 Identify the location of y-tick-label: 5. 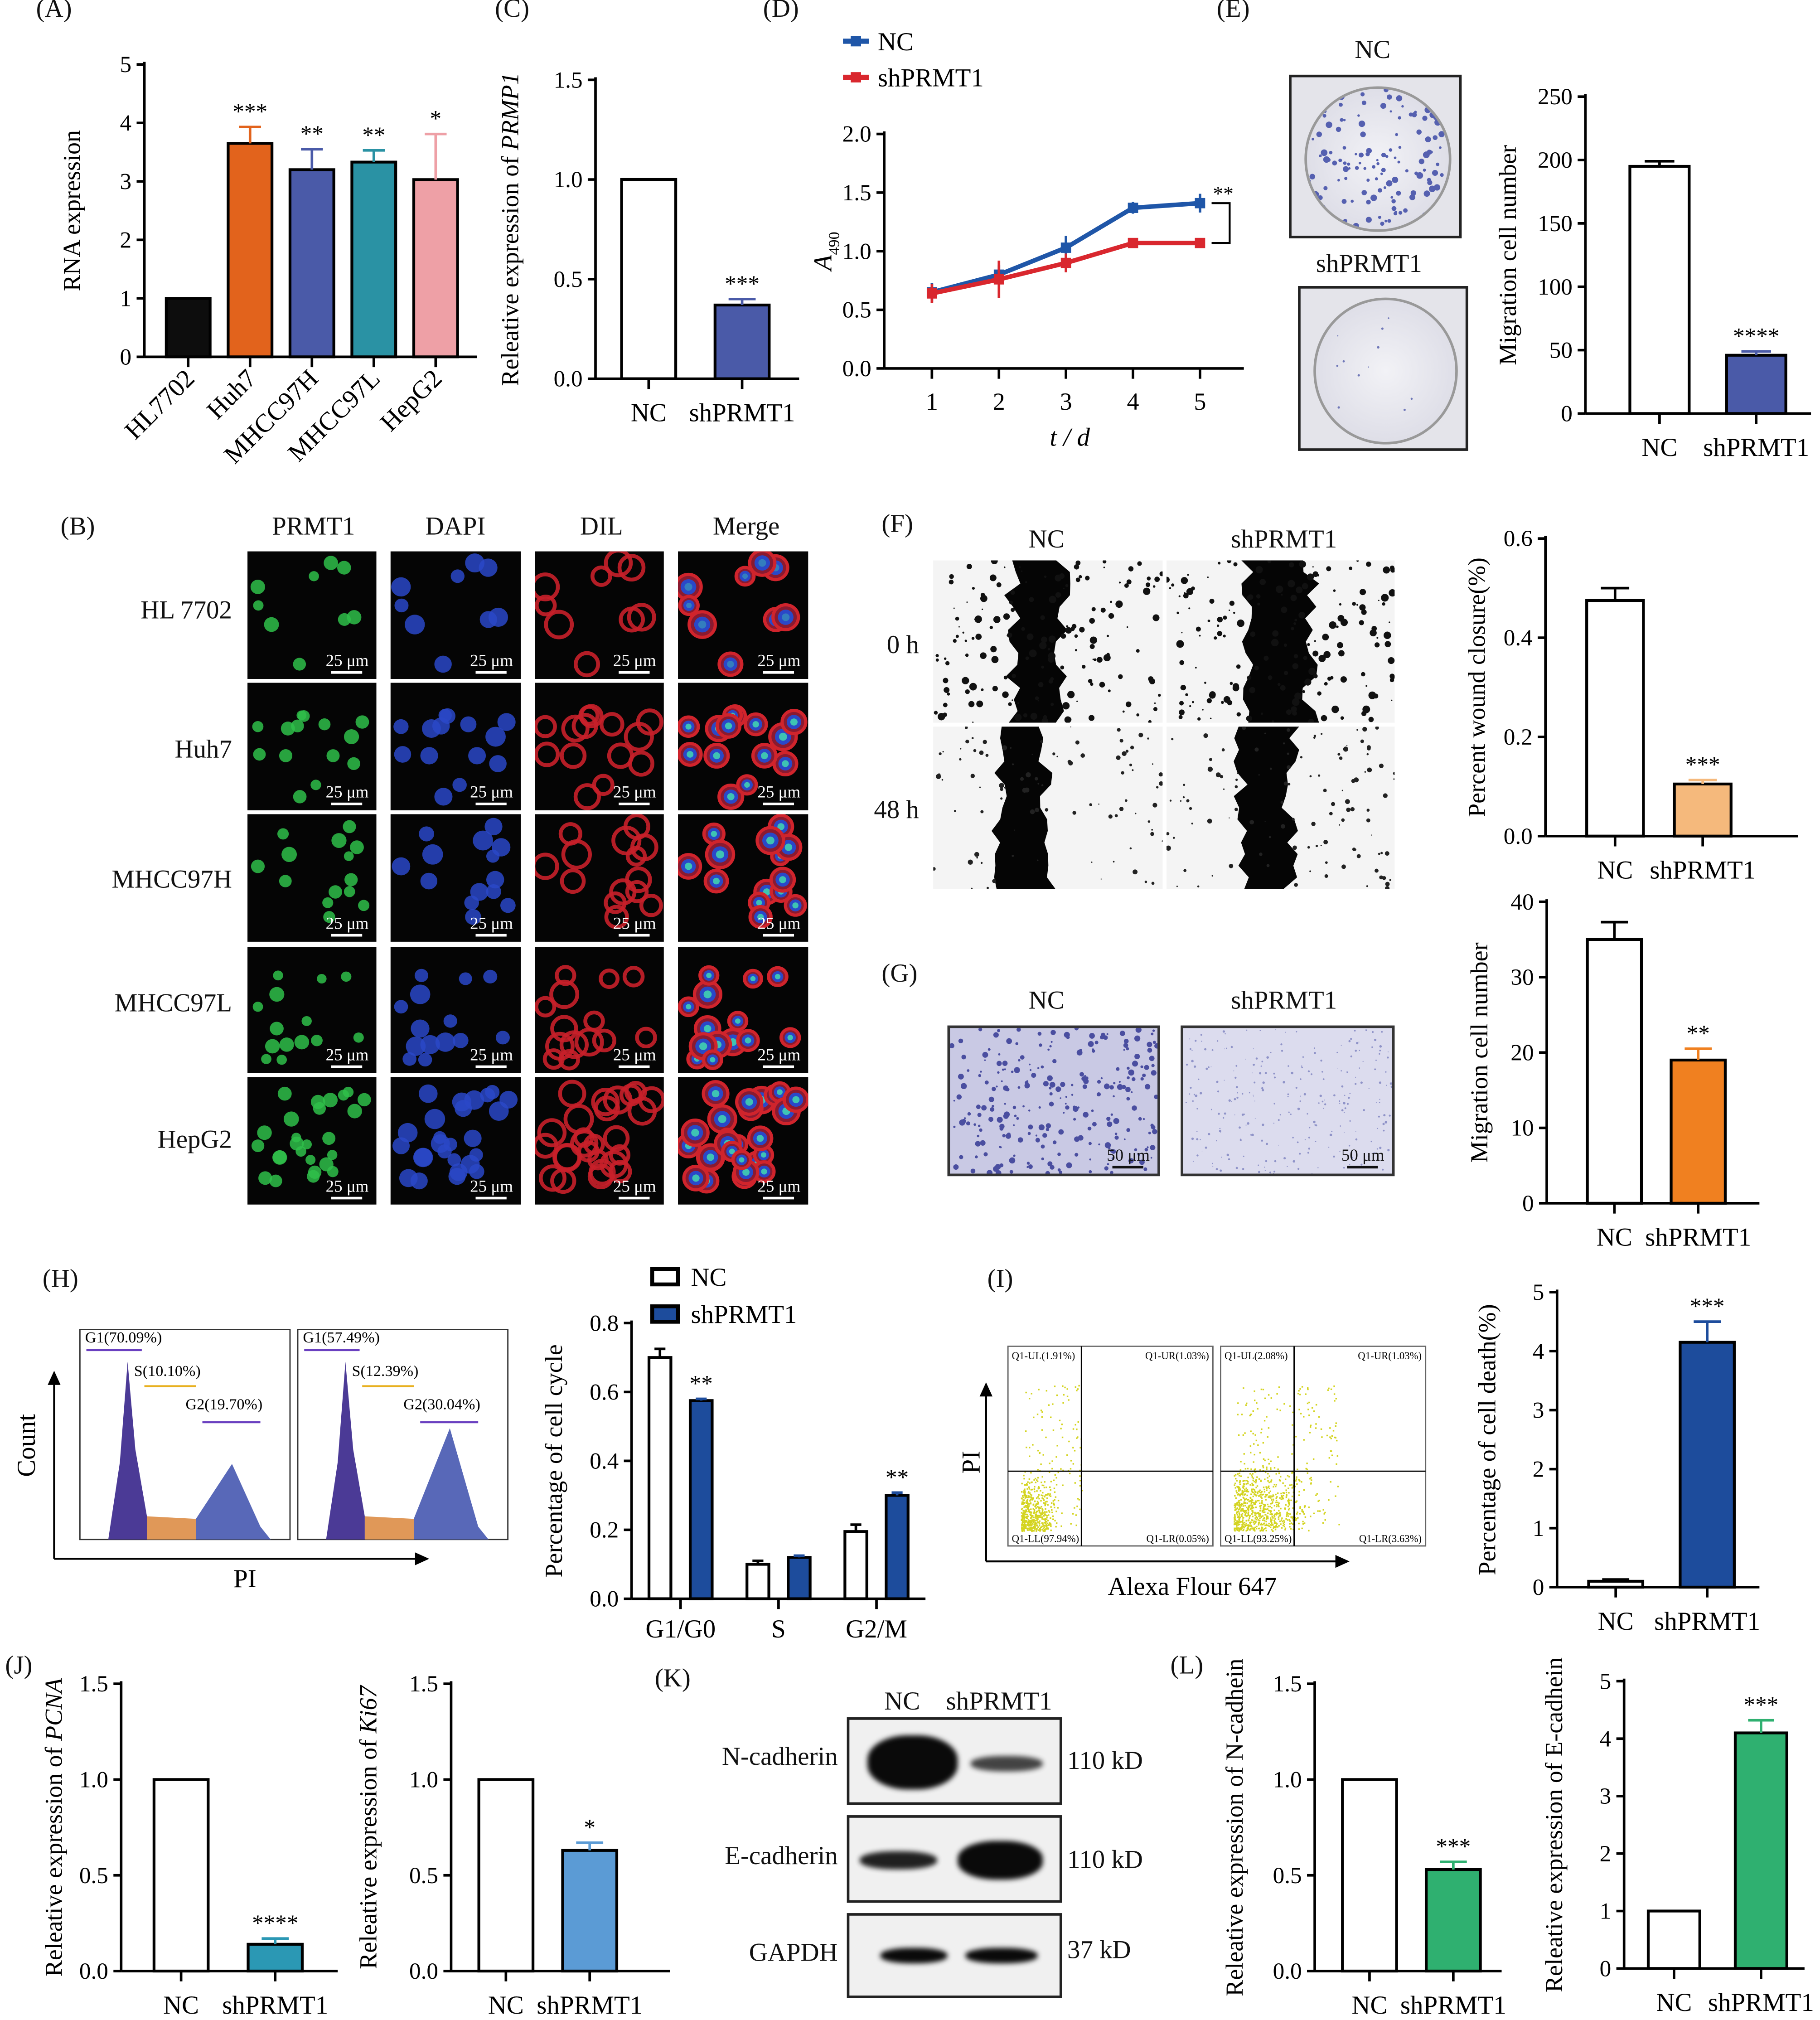
(1539, 1292).